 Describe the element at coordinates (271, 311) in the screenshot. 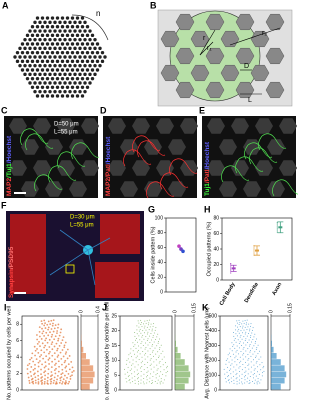

I see `hist-tick-label: 0` at that location.